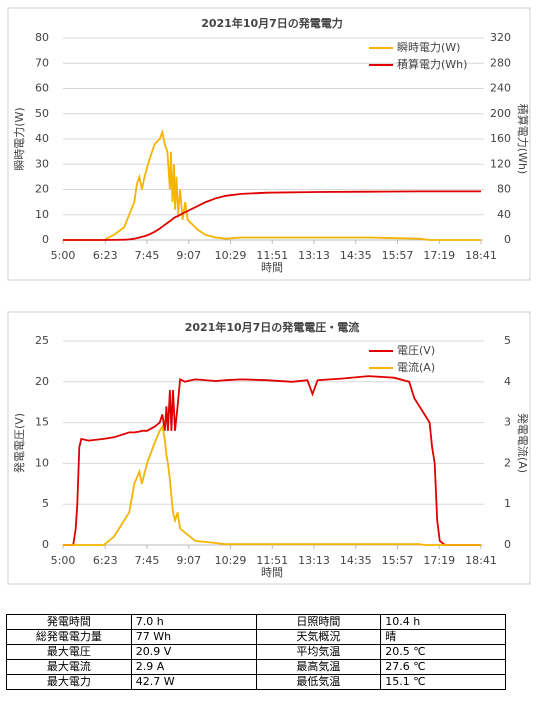 The image size is (542, 701). What do you see at coordinates (193, 637) in the screenshot?
I see `table-value: 77 Wh` at bounding box center [193, 637].